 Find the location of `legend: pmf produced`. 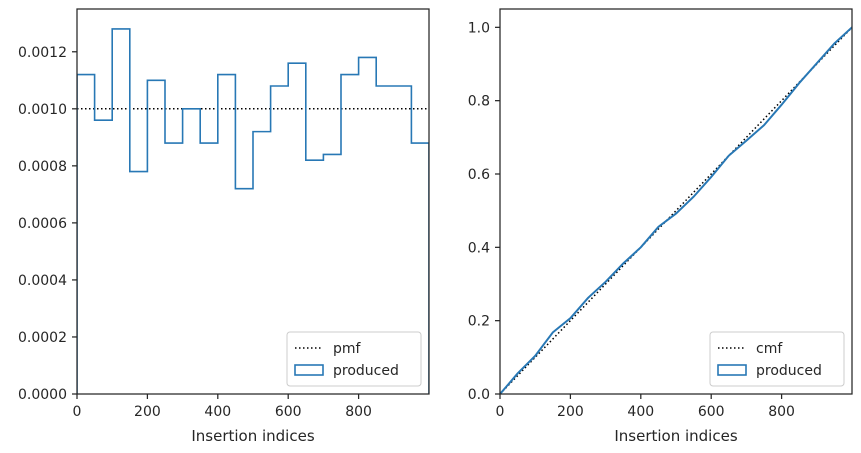

legend: pmf produced is located at coordinates (354, 359).